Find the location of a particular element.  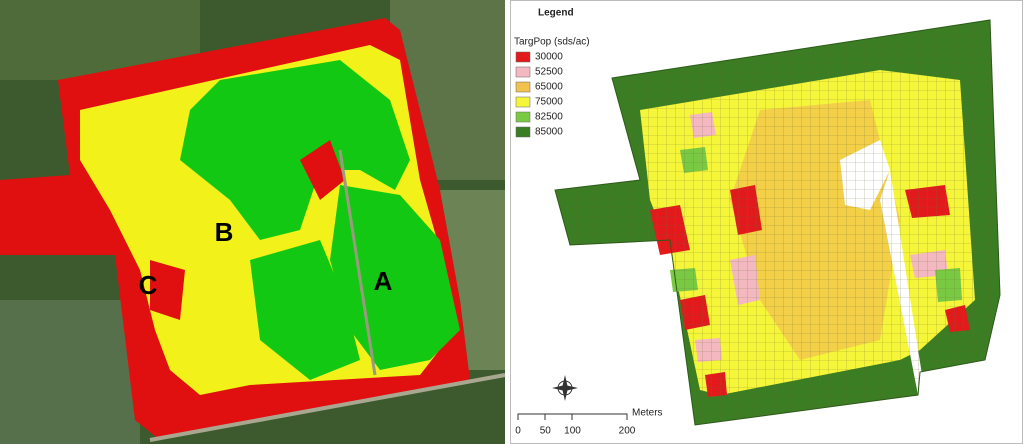

legend-label: 30000 is located at coordinates (549, 57).